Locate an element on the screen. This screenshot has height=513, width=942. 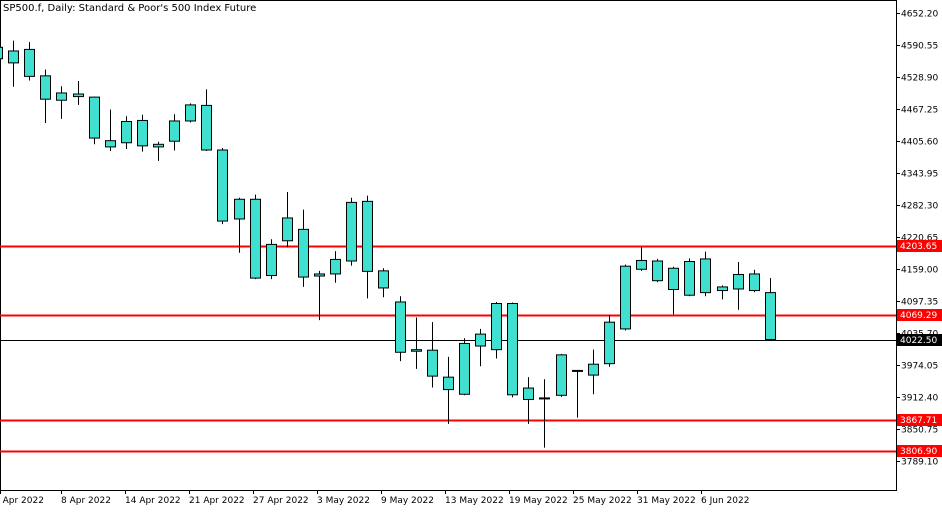
y-tick-label: 4343.95 is located at coordinates (919, 175).